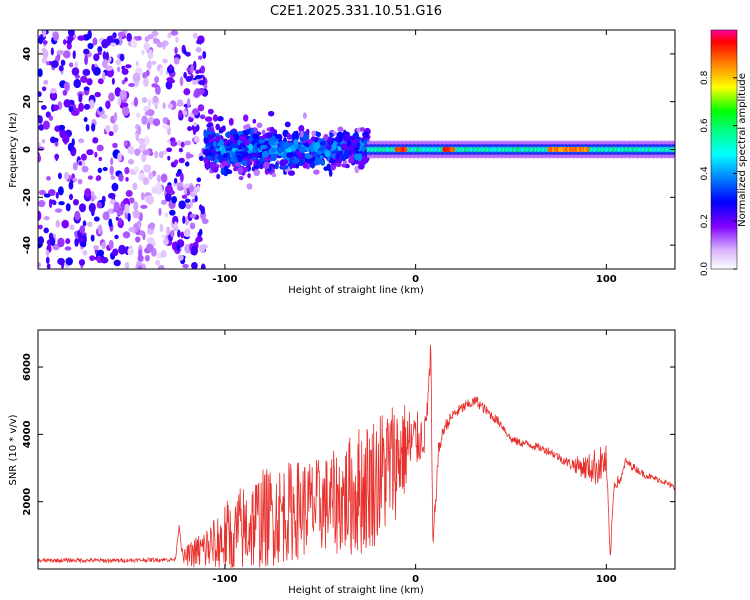 The width and height of the screenshot is (750, 600). What do you see at coordinates (606, 579) in the screenshot?
I see `x-tick-label: 100` at bounding box center [606, 579].